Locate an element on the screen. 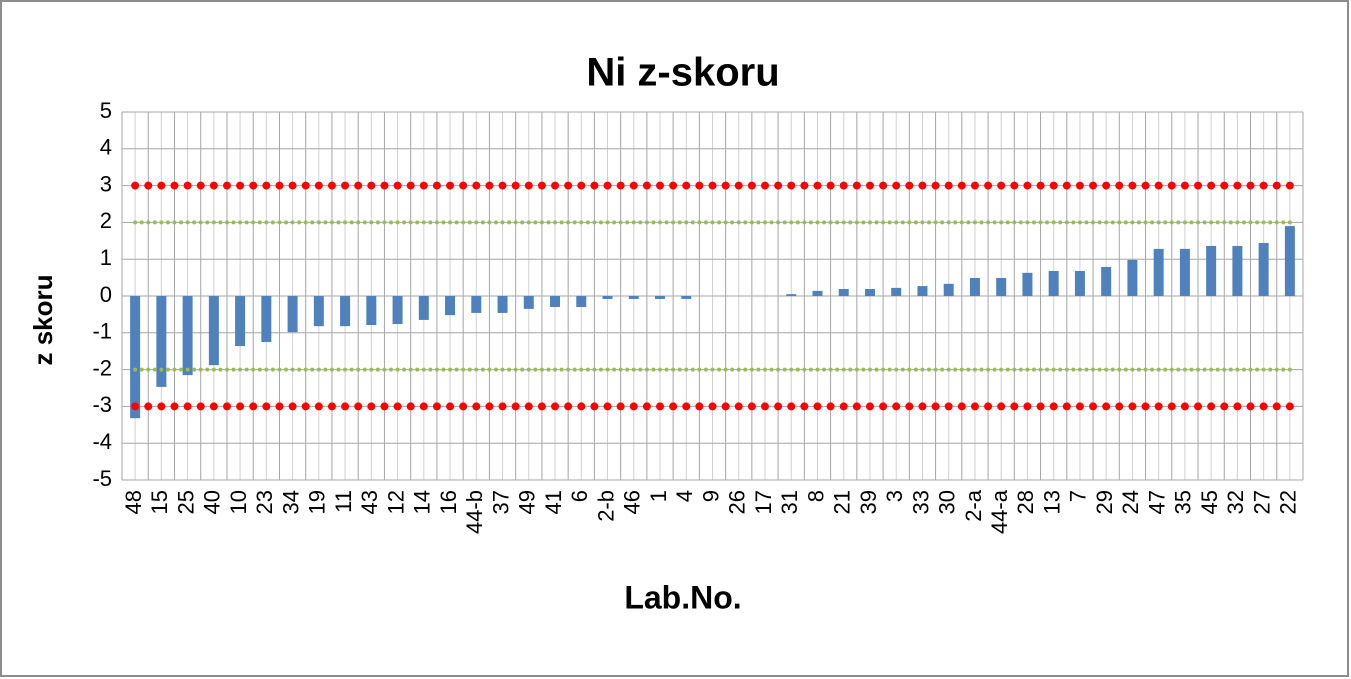 The width and height of the screenshot is (1351, 679). x-tick-label: 33 is located at coordinates (920, 502).